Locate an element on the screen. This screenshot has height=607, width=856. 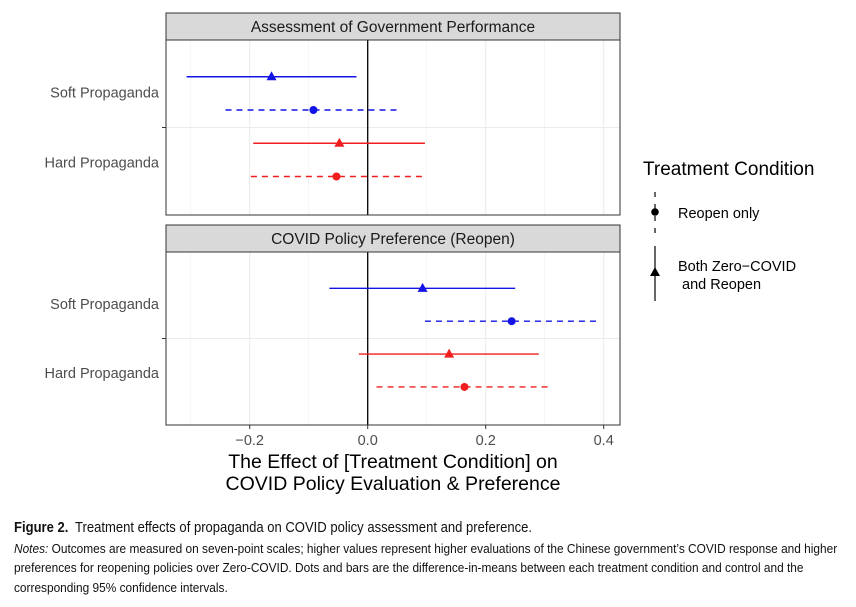
legend-label: Both Zero−COVID is located at coordinates (737, 267).